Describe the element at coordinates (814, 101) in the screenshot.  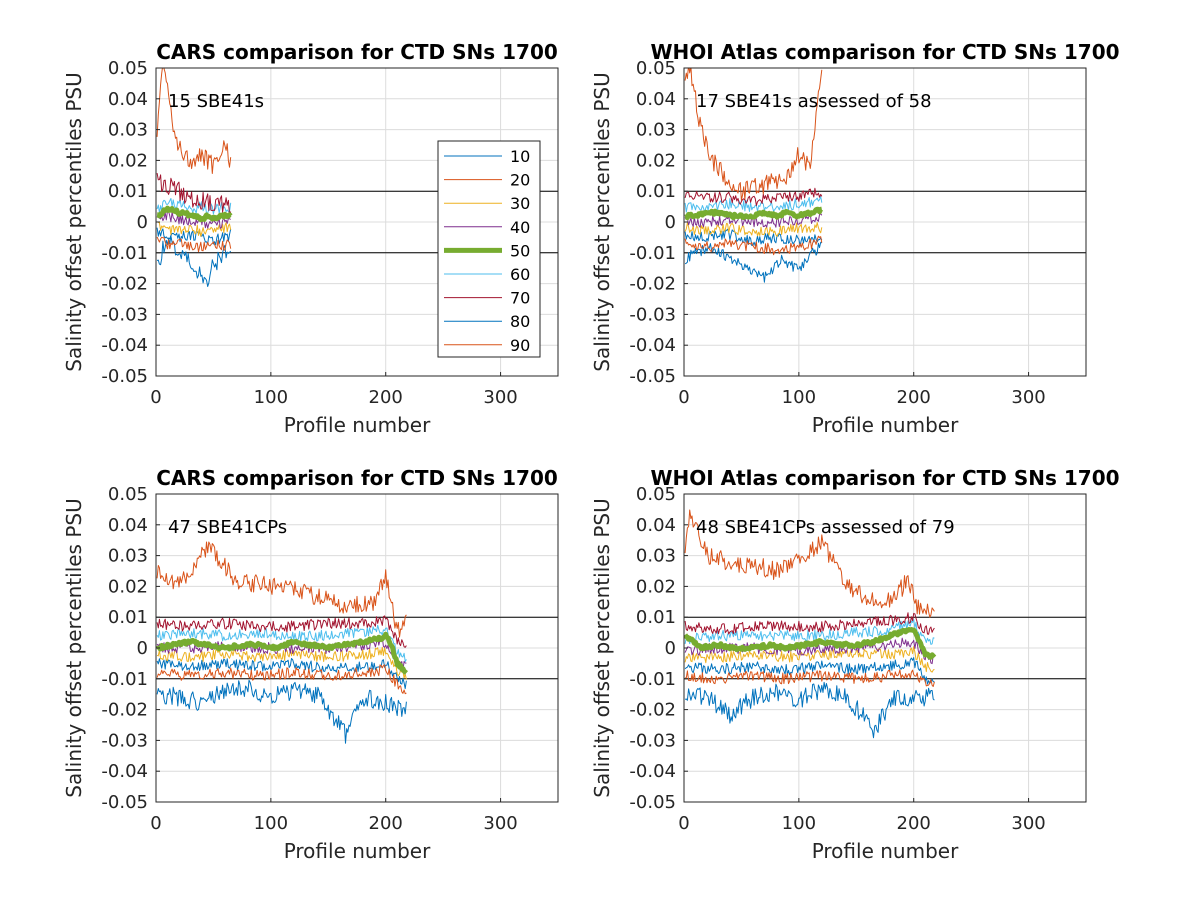
I see `annotation: 17 SBE41s assessed of 58` at that location.